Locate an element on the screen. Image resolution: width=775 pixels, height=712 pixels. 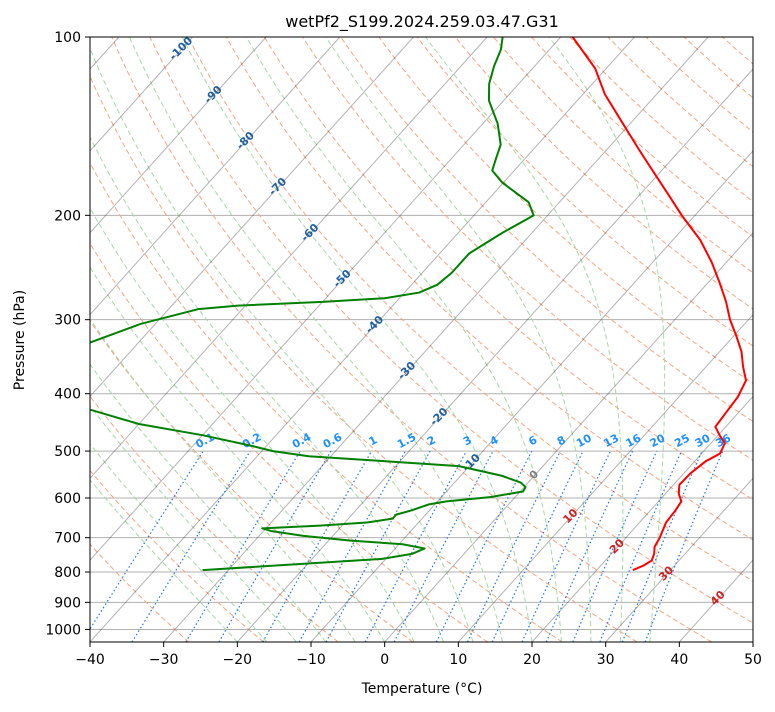
x-tick-label: −30 is located at coordinates (164, 660).